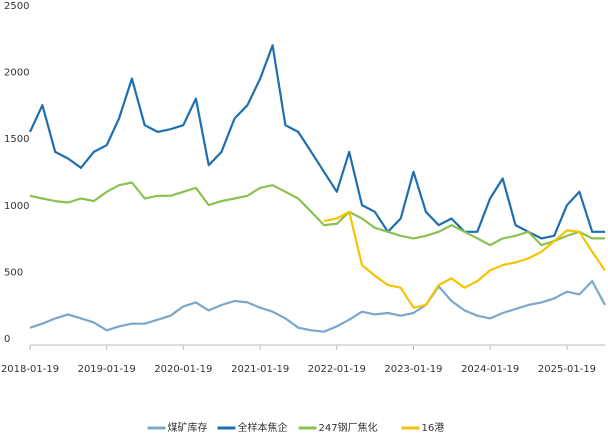 This screenshot has width=608, height=445. Describe the element at coordinates (433, 428) in the screenshot. I see `legend-label: 16港` at that location.